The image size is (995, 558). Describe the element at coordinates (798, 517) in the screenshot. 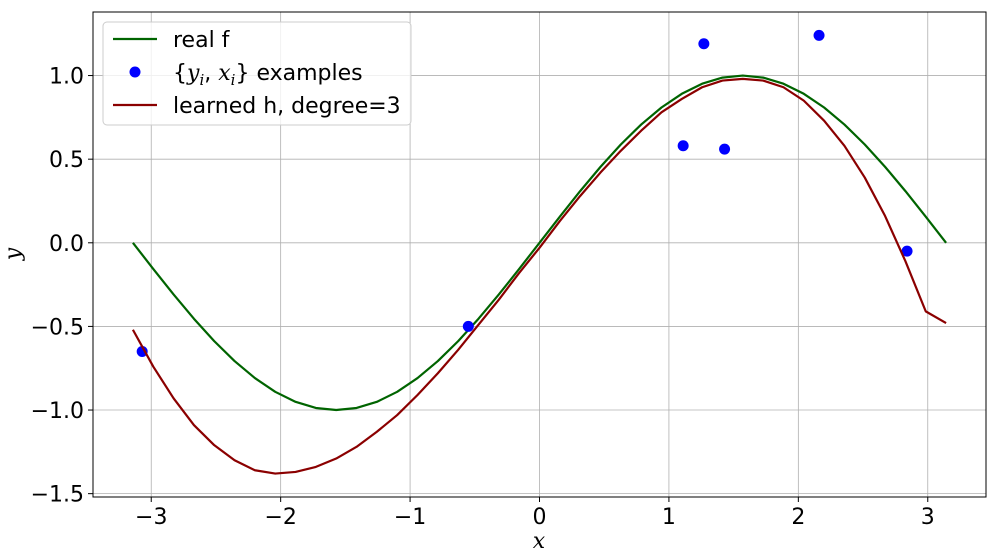

I see `x-tick-label: 2` at that location.